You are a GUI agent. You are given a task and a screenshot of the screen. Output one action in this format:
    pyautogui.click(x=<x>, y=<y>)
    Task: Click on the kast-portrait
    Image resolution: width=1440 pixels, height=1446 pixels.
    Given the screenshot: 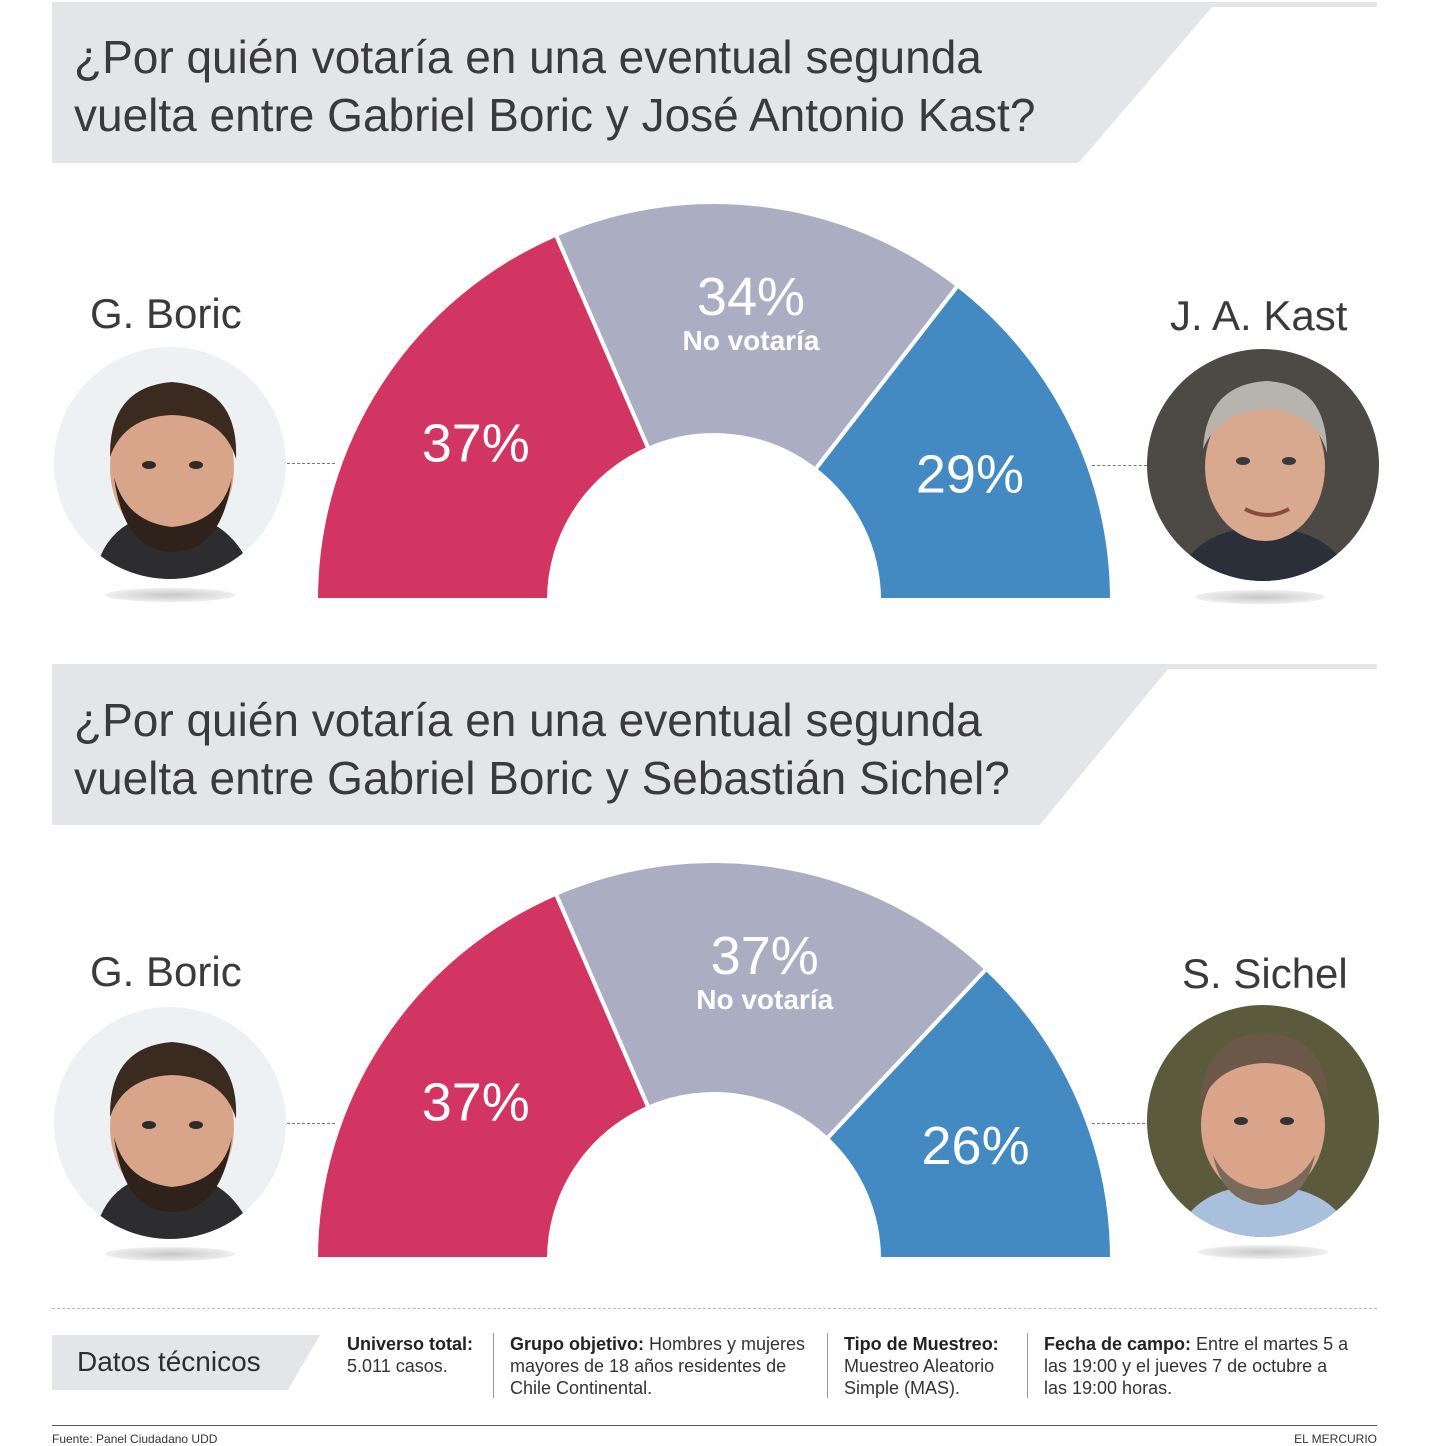 What is the action you would take?
    pyautogui.click(x=1263, y=465)
    